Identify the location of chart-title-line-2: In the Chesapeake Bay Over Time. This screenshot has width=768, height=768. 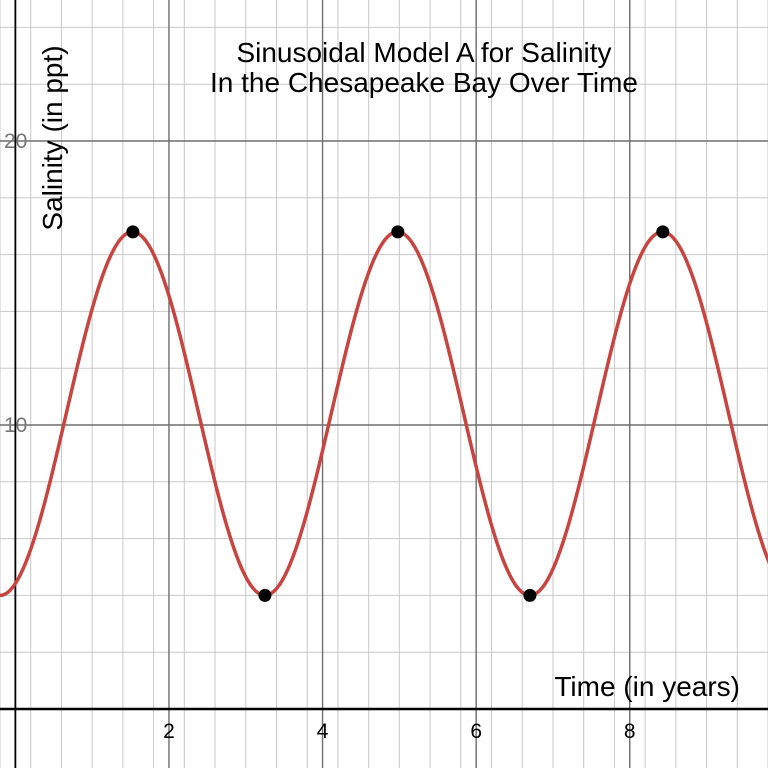
(424, 82).